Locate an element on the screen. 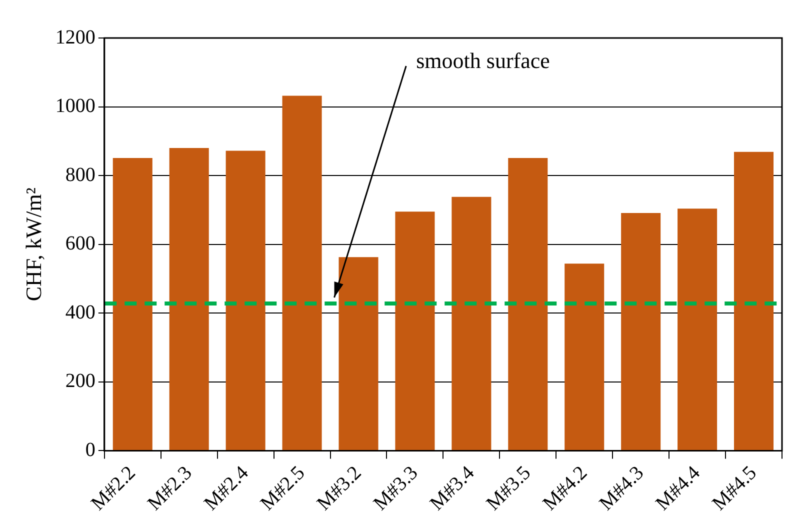 This screenshot has height=527, width=804. y-axis-title: CHF, kW/m² is located at coordinates (33, 244).